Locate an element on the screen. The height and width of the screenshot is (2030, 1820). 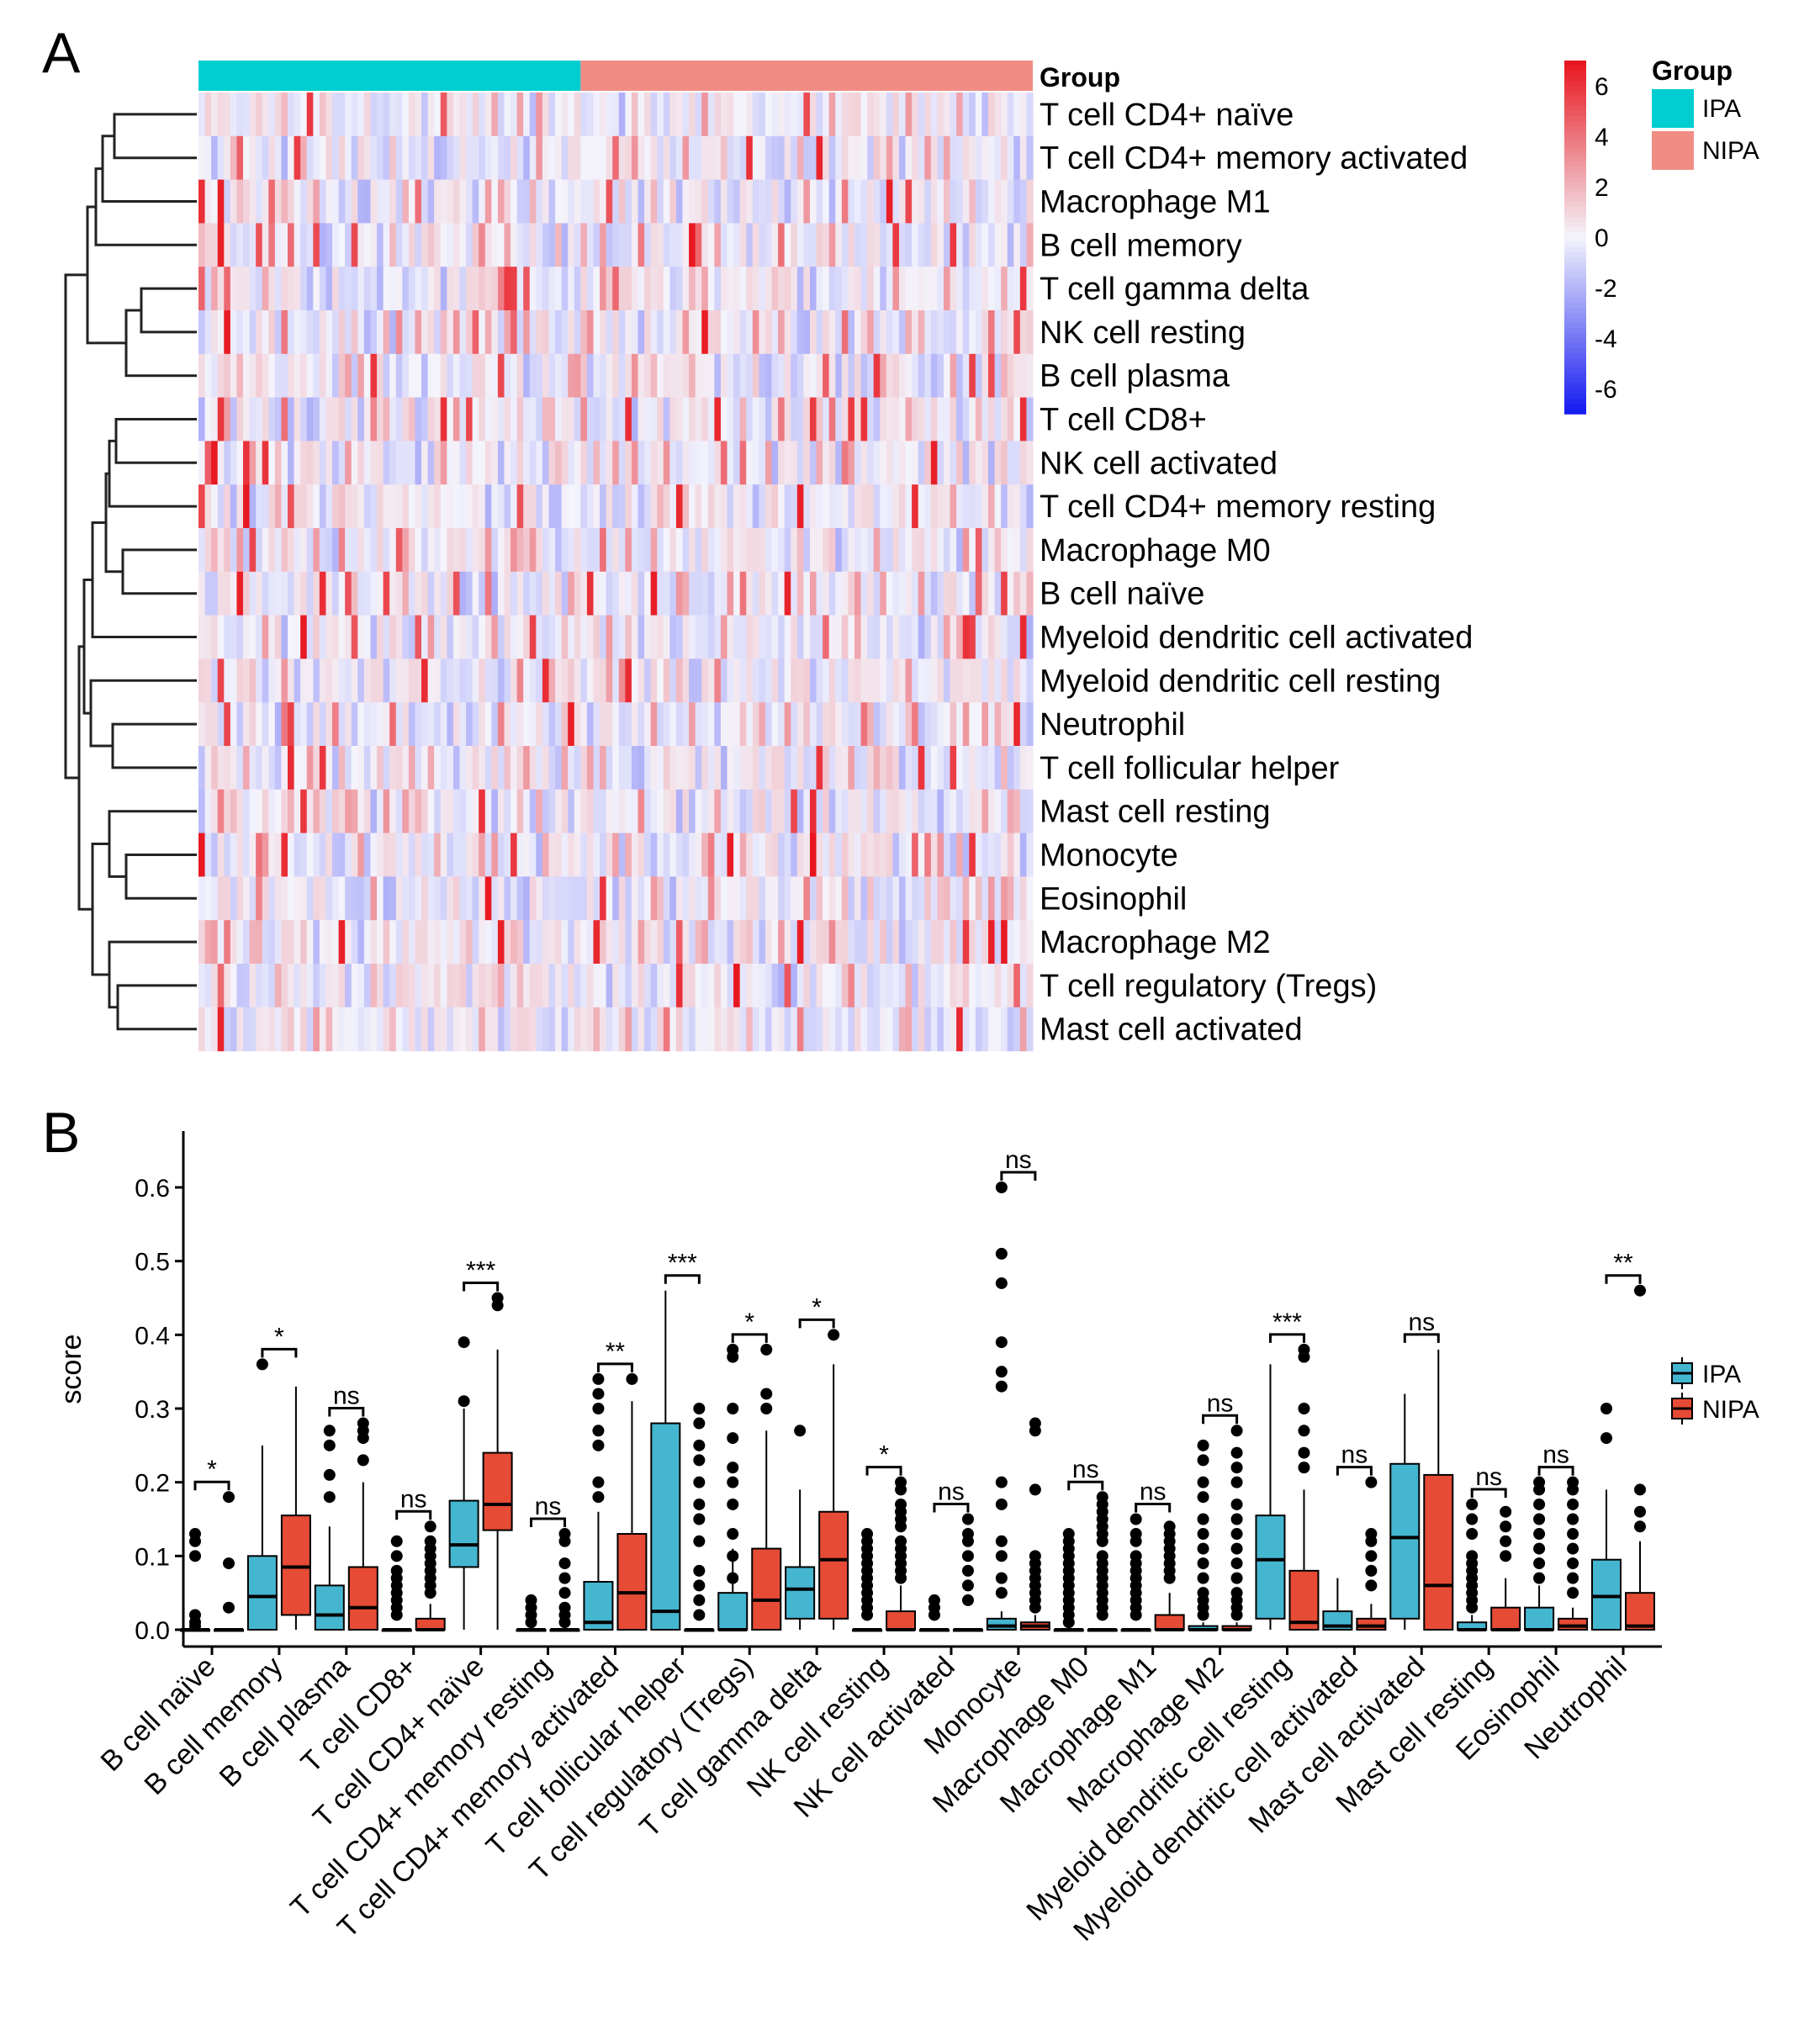
significance-label: ns is located at coordinates (346, 1396).